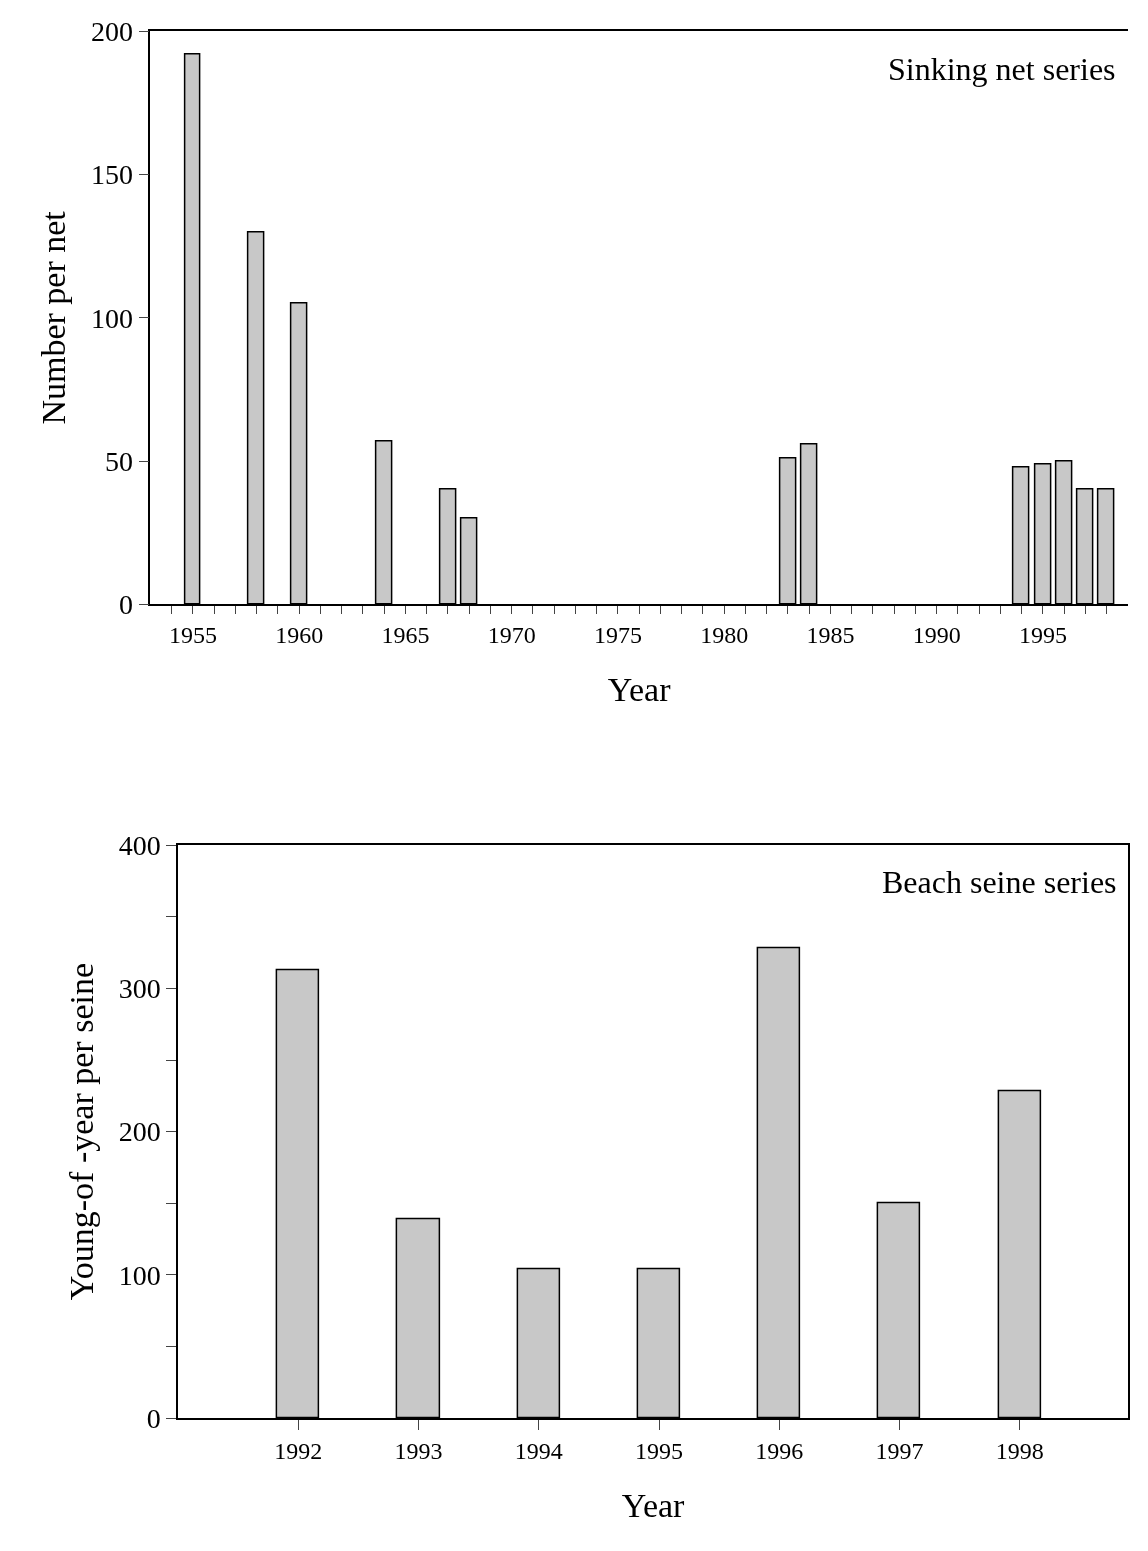  I want to click on y-tick-label: 150, so click(112, 175).